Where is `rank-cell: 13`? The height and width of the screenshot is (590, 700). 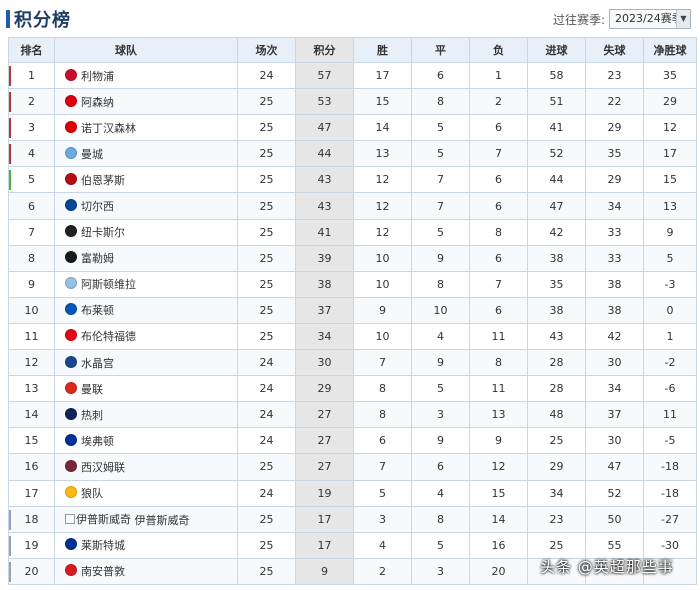 rank-cell: 13 is located at coordinates (31, 389).